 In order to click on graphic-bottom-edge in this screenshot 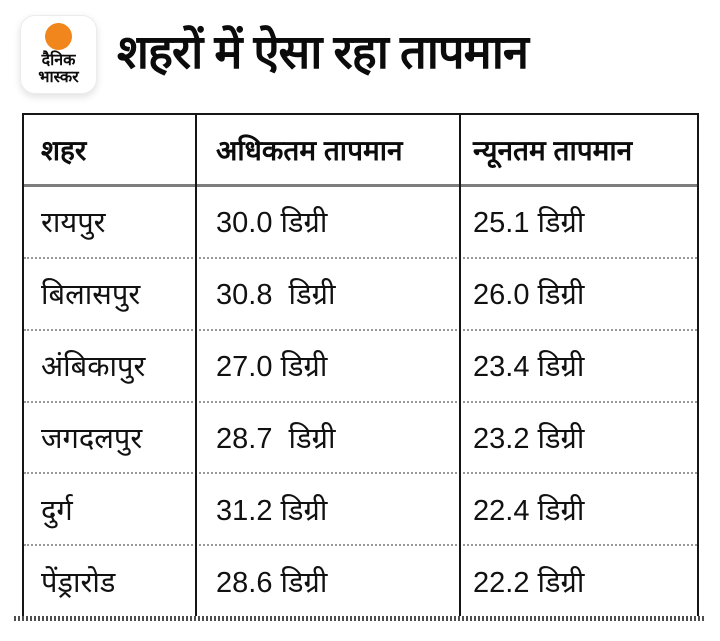, I will do `click(360, 618)`.